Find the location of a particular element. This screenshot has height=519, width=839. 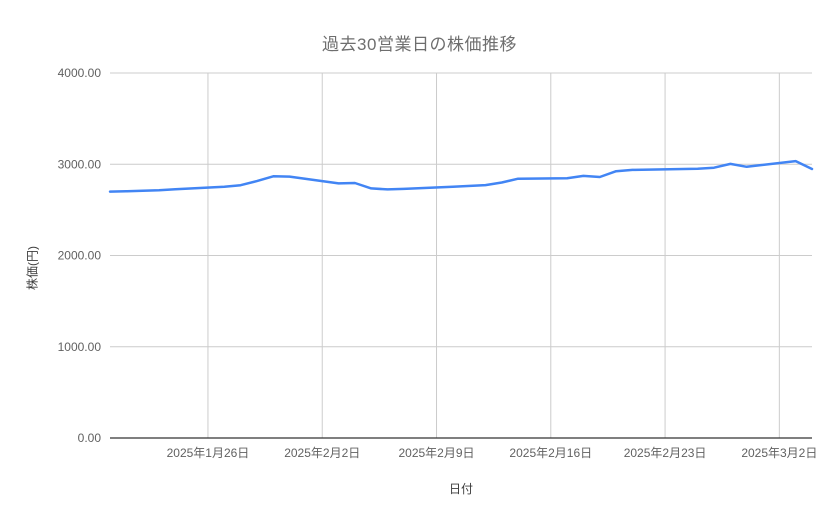

x-tick-label: 2025年2月23日 is located at coordinates (665, 453).